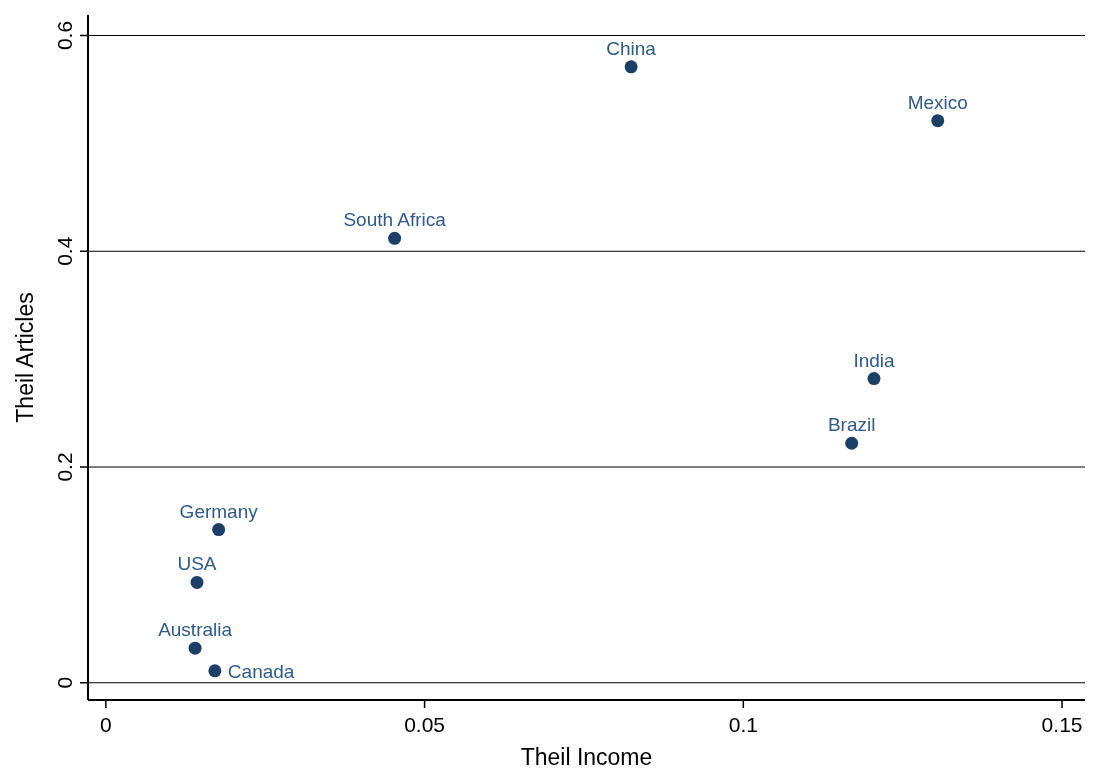 The width and height of the screenshot is (1094, 771). I want to click on annotation: Australia, so click(195, 630).